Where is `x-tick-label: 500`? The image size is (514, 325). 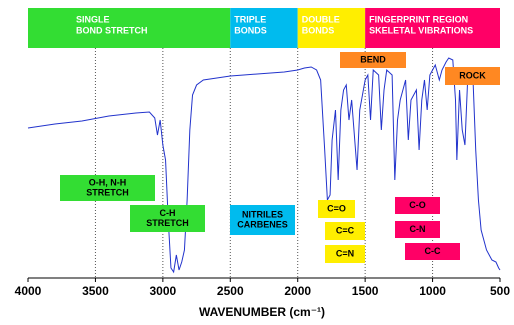 x-tick-label: 500 is located at coordinates (500, 291).